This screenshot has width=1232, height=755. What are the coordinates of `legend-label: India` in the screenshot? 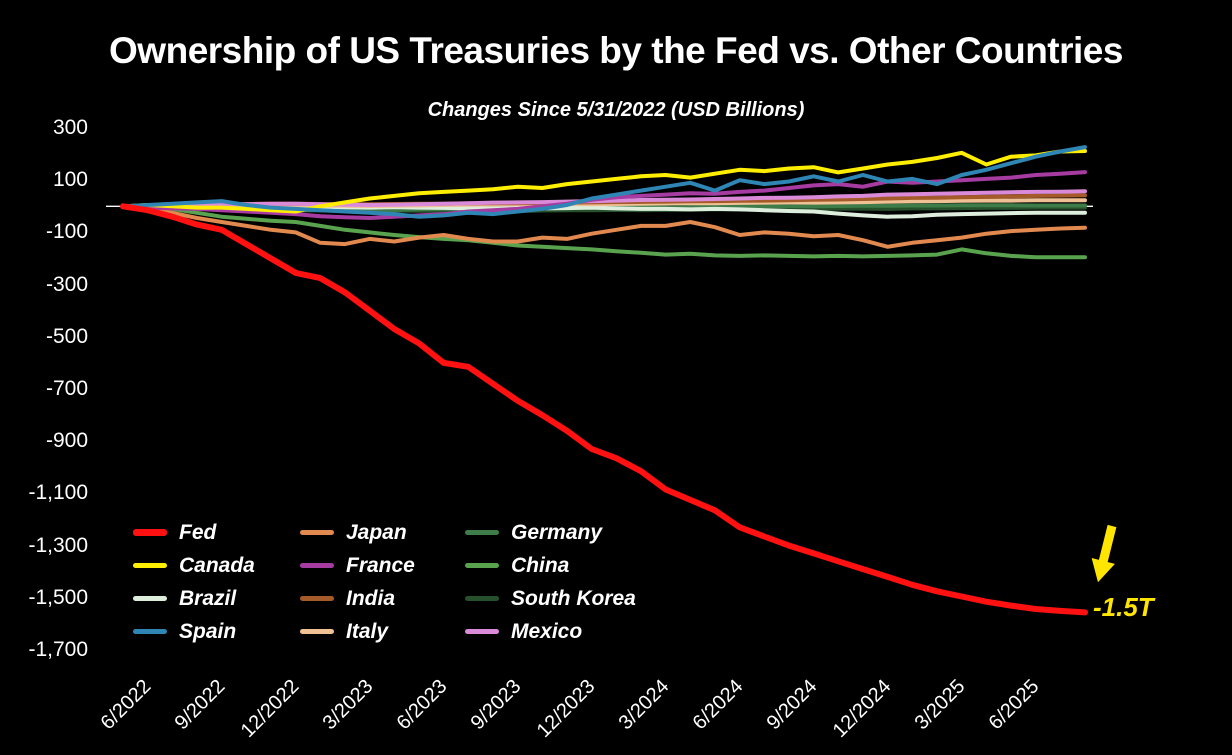 It's located at (371, 598).